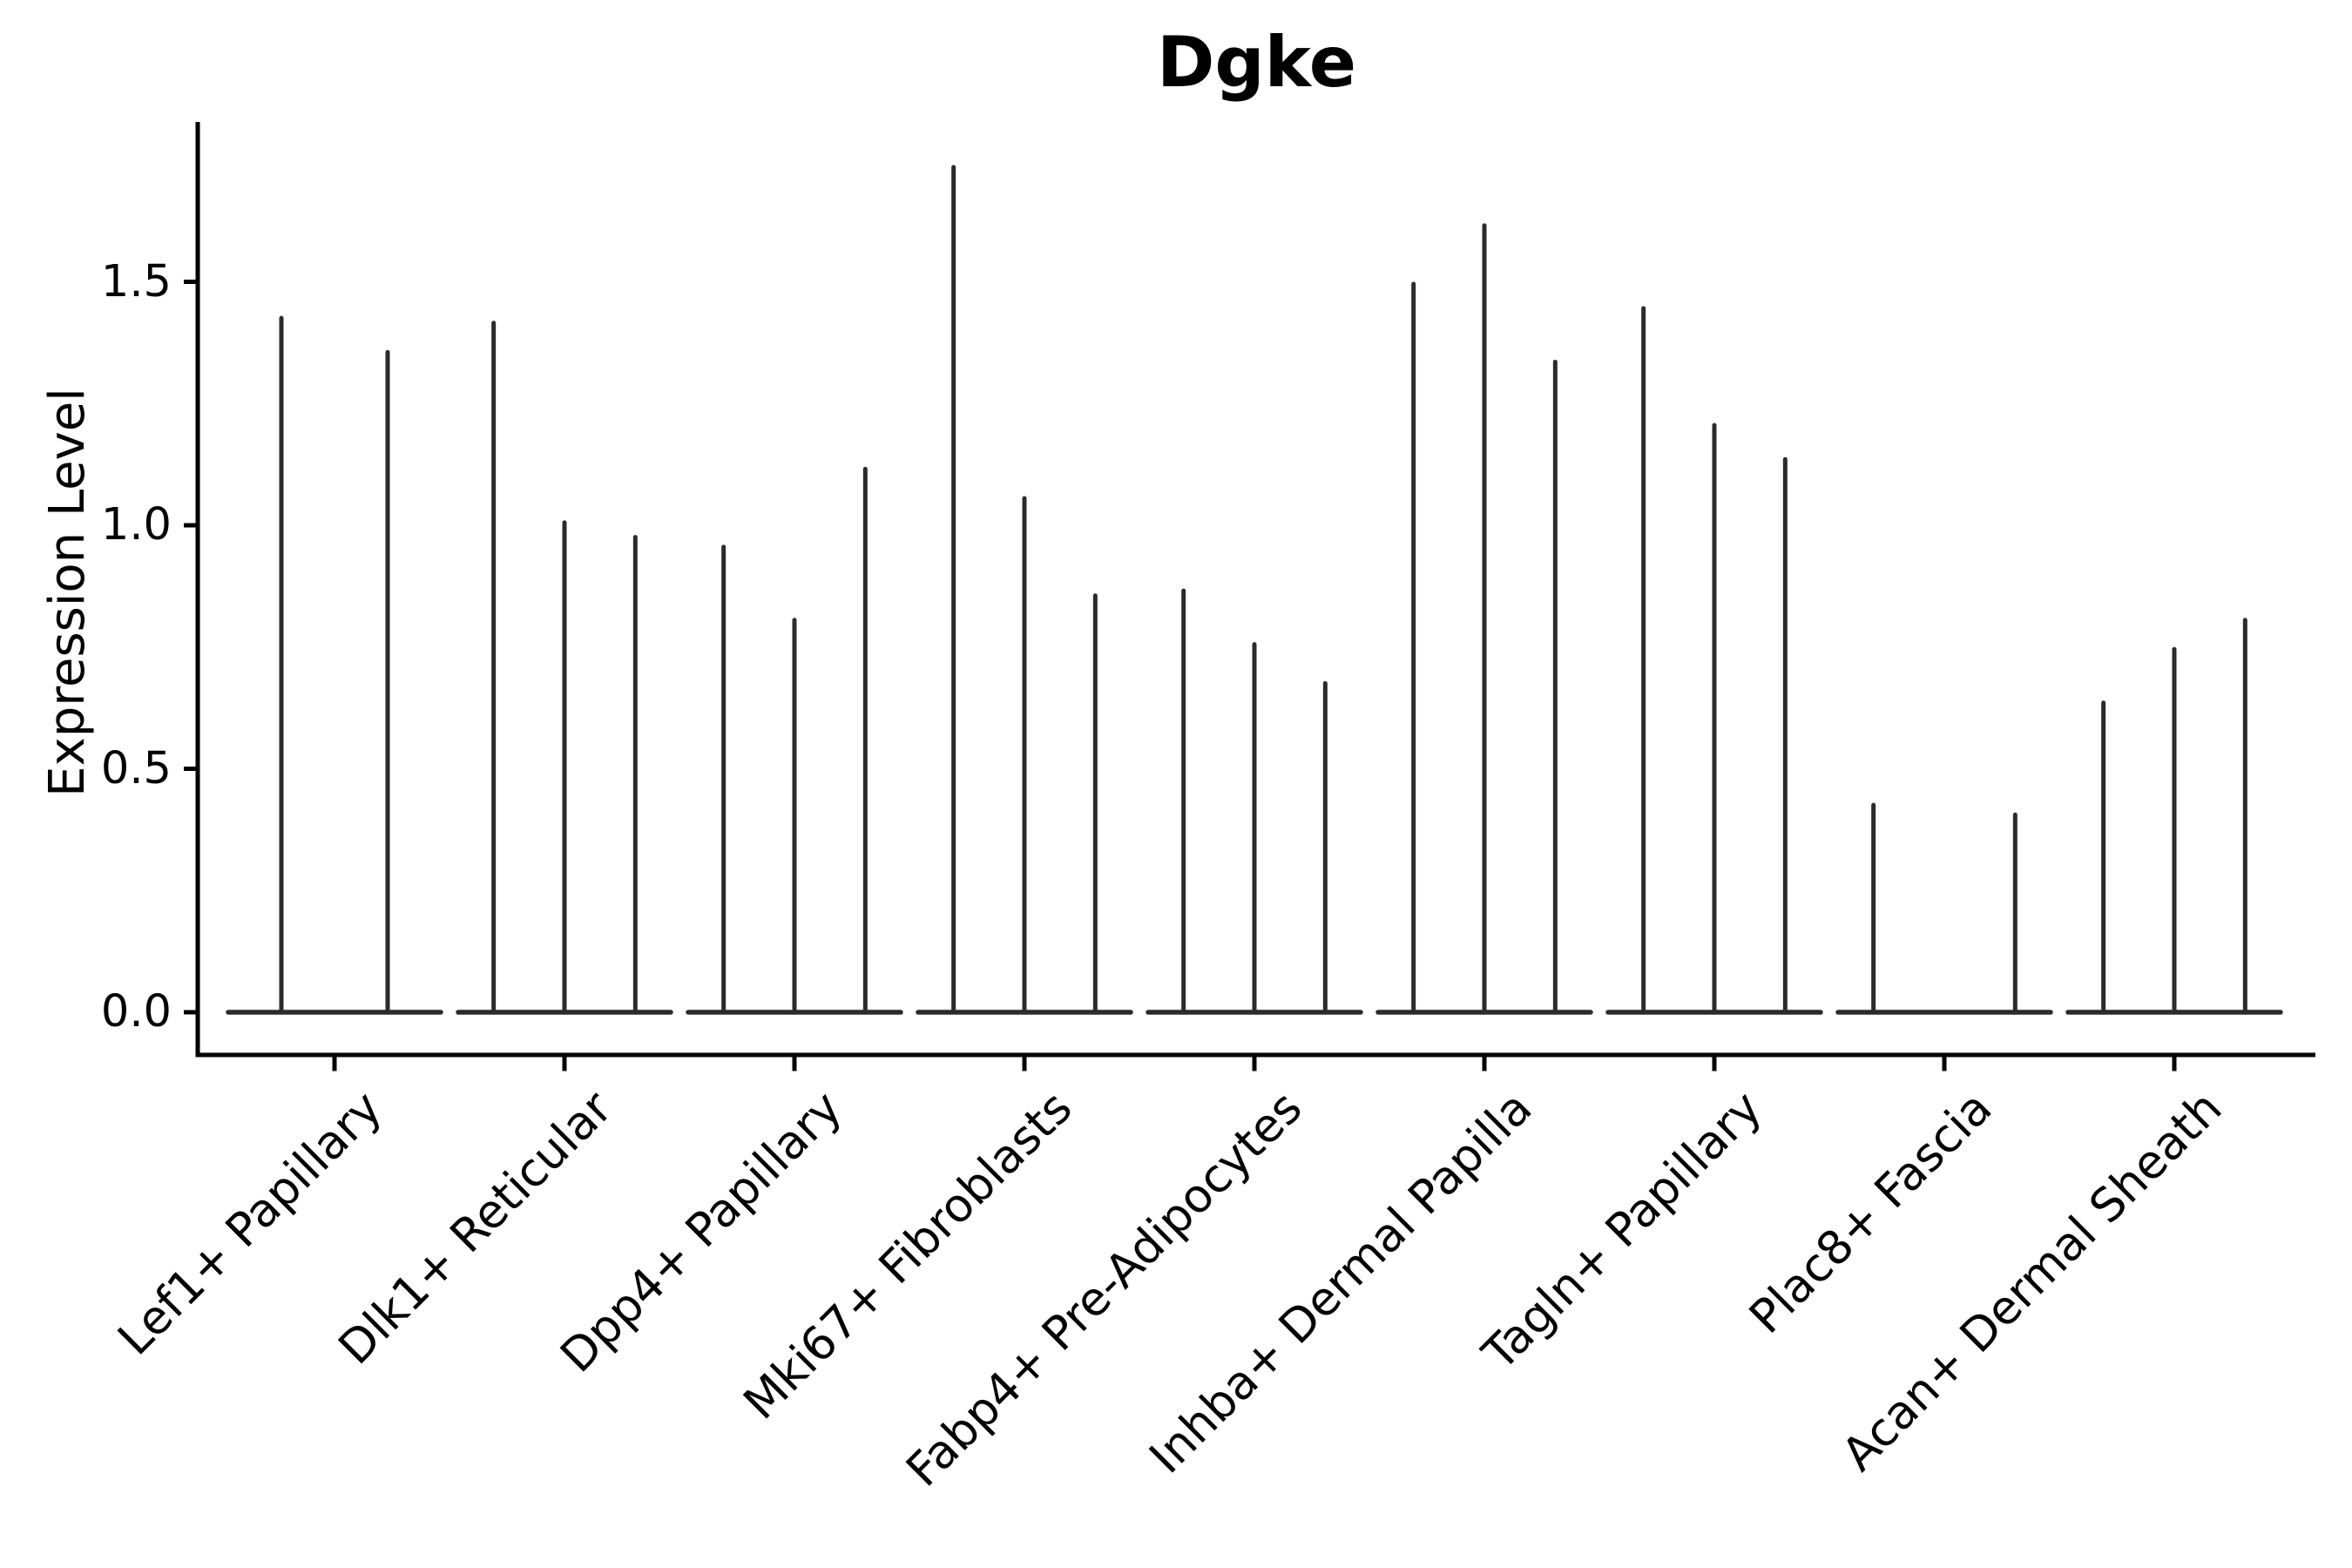 The width and height of the screenshot is (2352, 1568). I want to click on chart-title: Dgke, so click(1256, 62).